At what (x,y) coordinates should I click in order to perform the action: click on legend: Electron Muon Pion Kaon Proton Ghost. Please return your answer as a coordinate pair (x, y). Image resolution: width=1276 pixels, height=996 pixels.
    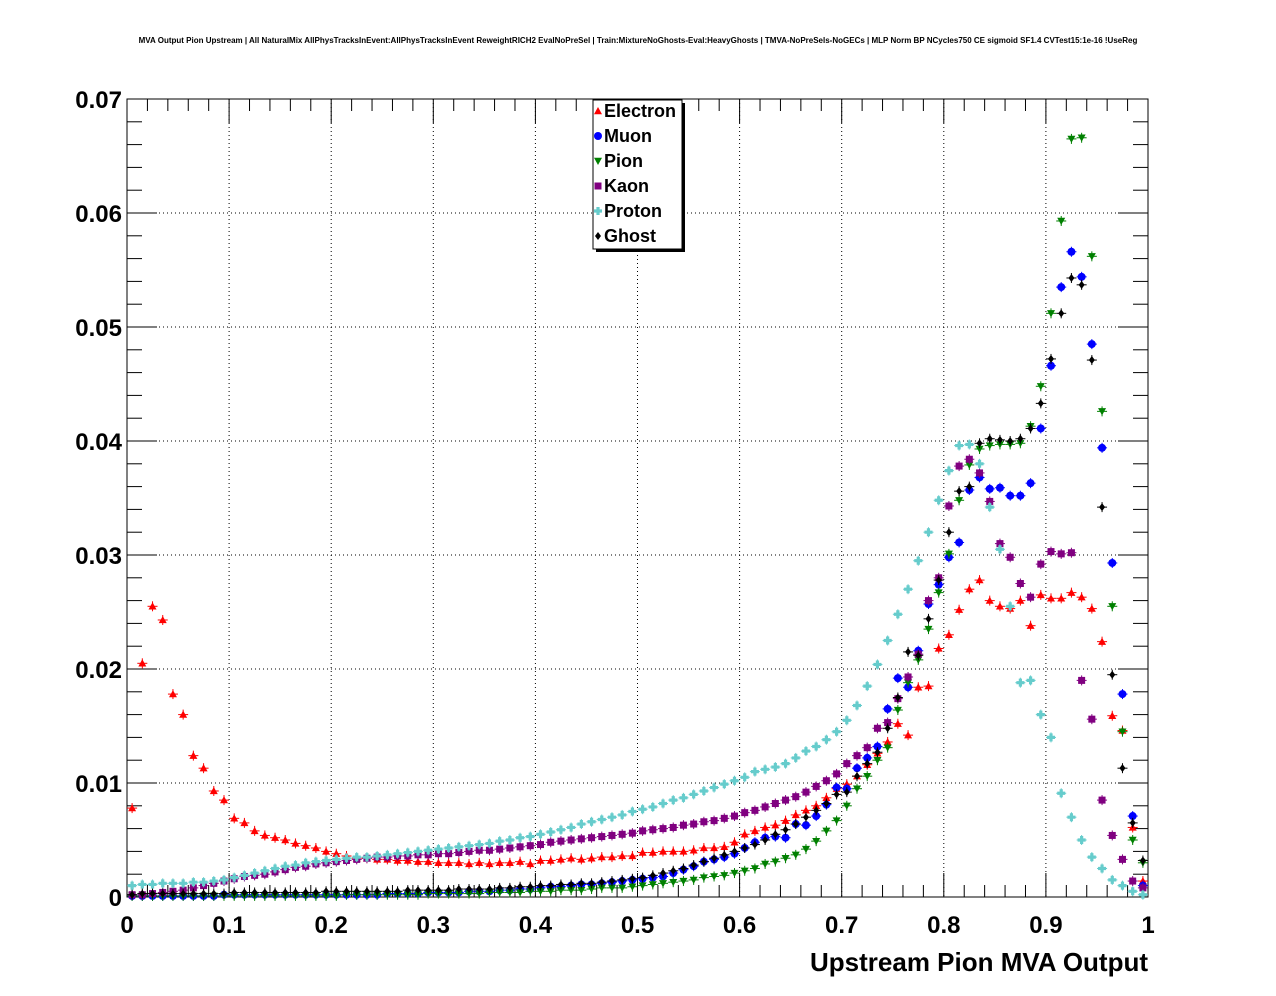
    Looking at the image, I should click on (638, 175).